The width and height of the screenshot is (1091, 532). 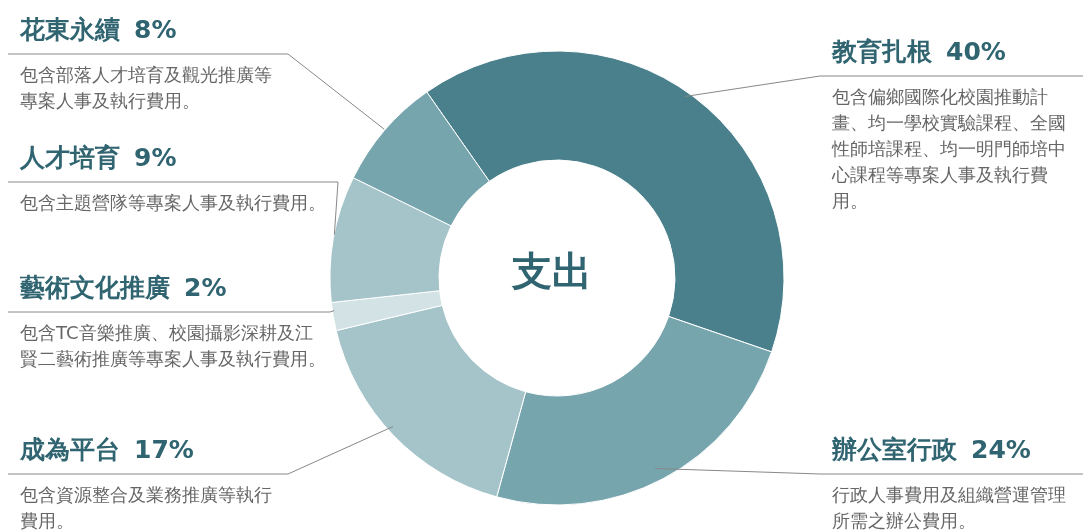 What do you see at coordinates (552, 271) in the screenshot?
I see `text: 支出` at bounding box center [552, 271].